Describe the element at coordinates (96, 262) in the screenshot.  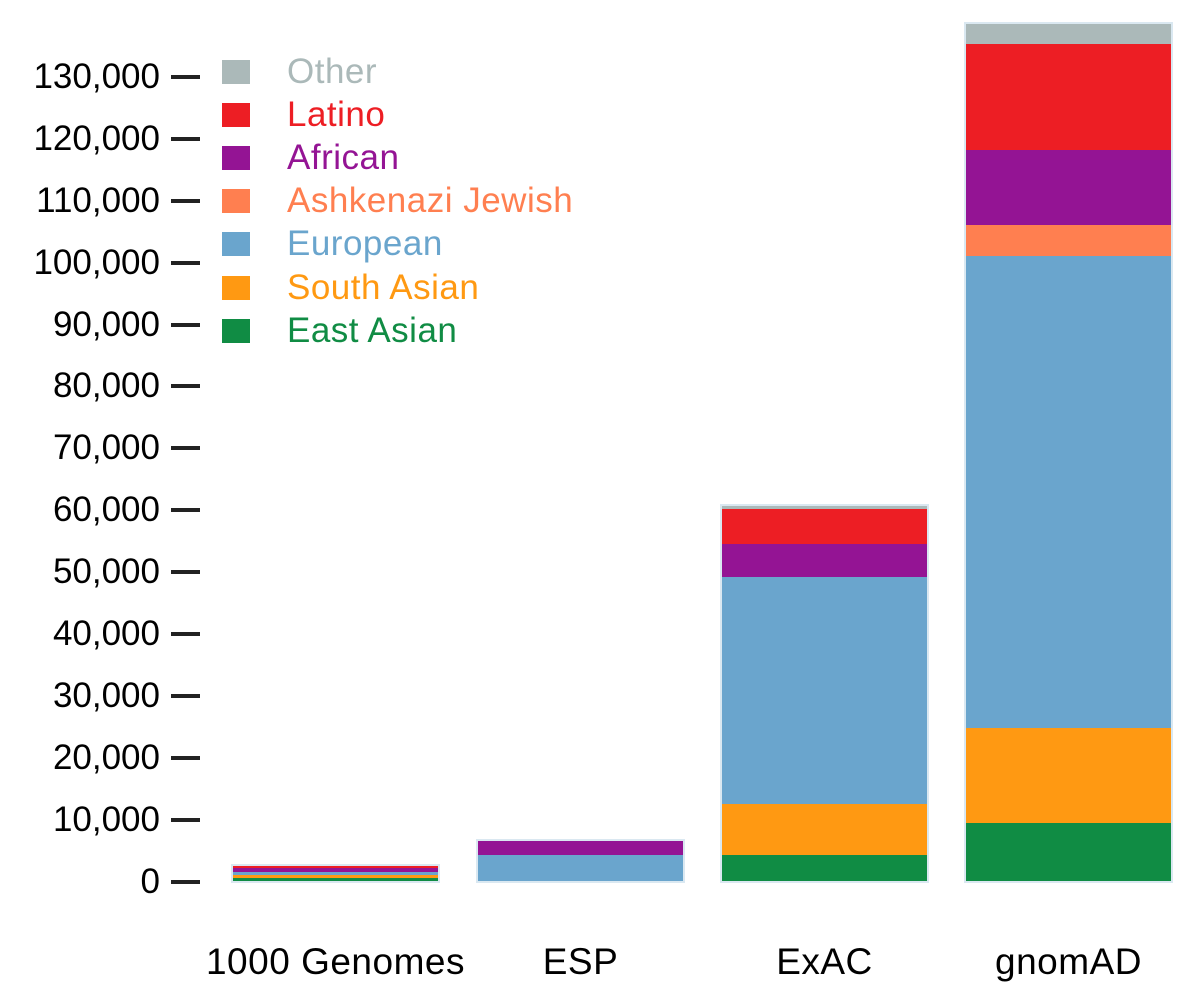
I see `y-axis-tick-label: 100,000` at that location.